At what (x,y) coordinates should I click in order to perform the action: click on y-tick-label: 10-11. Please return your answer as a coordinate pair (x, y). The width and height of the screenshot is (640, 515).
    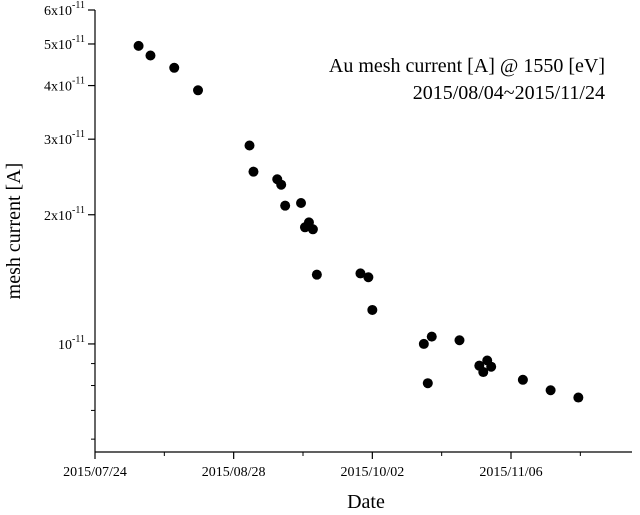
    Looking at the image, I should click on (71, 343).